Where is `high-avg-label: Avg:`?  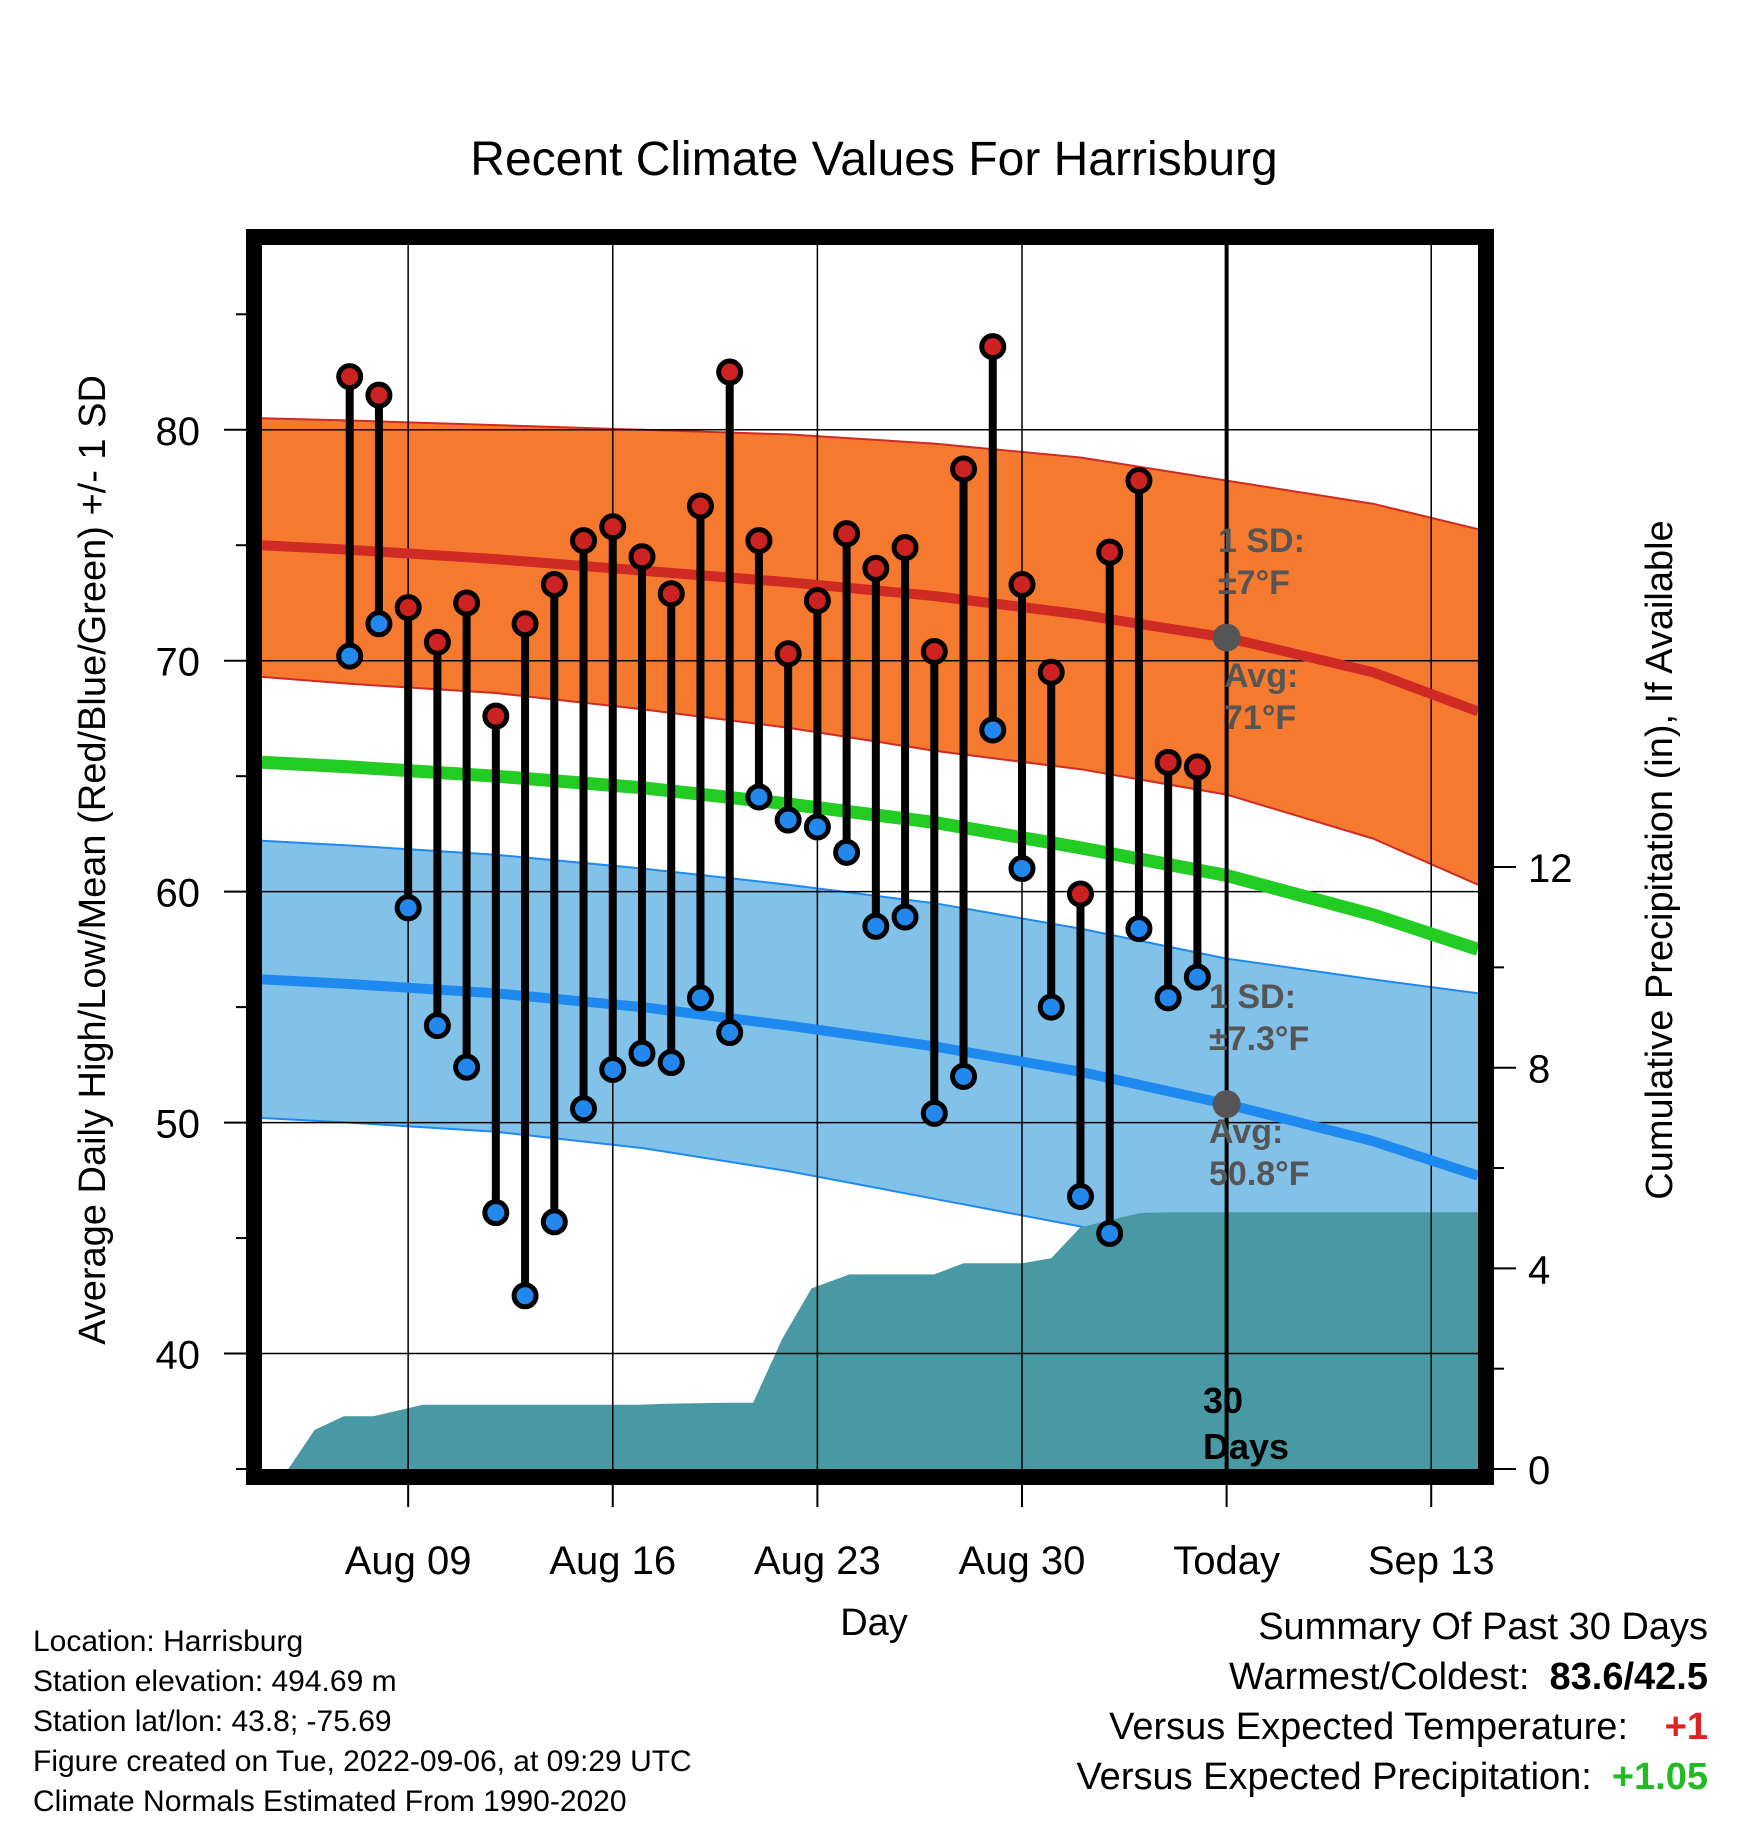
high-avg-label: Avg: is located at coordinates (1261, 676).